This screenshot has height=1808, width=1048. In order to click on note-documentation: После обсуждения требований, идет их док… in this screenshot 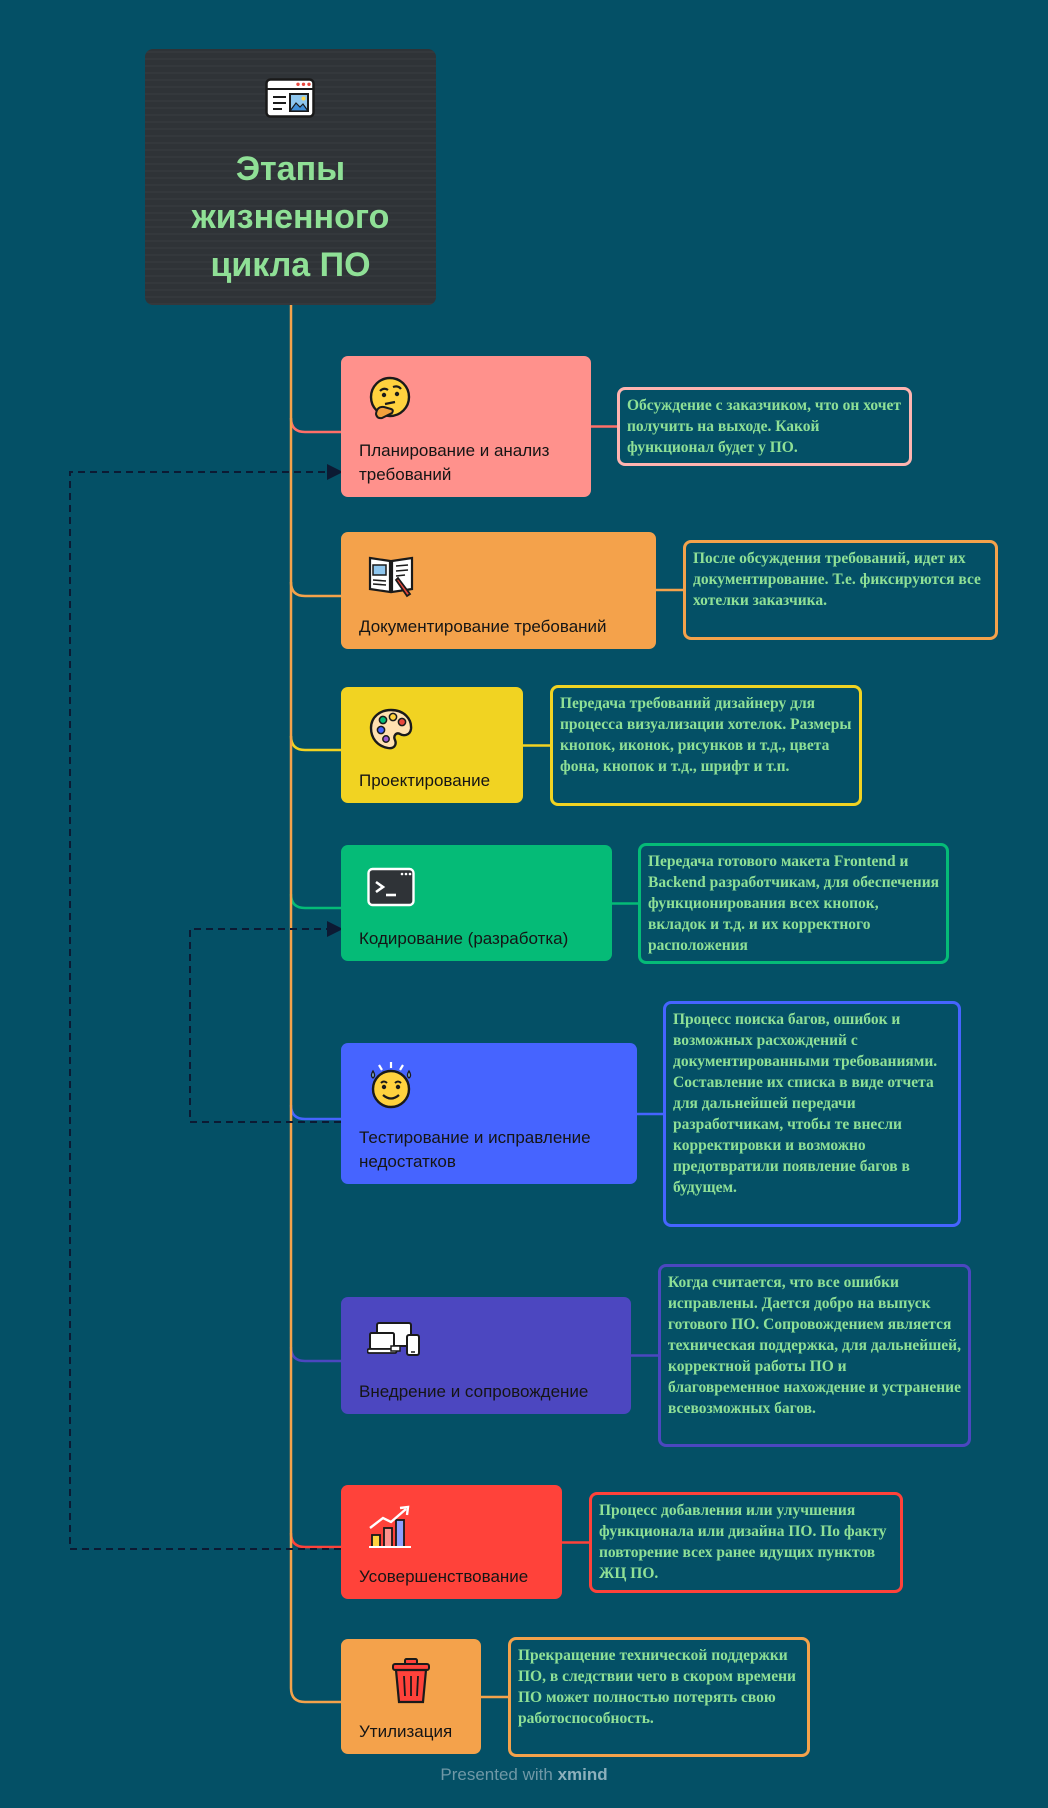, I will do `click(840, 590)`.